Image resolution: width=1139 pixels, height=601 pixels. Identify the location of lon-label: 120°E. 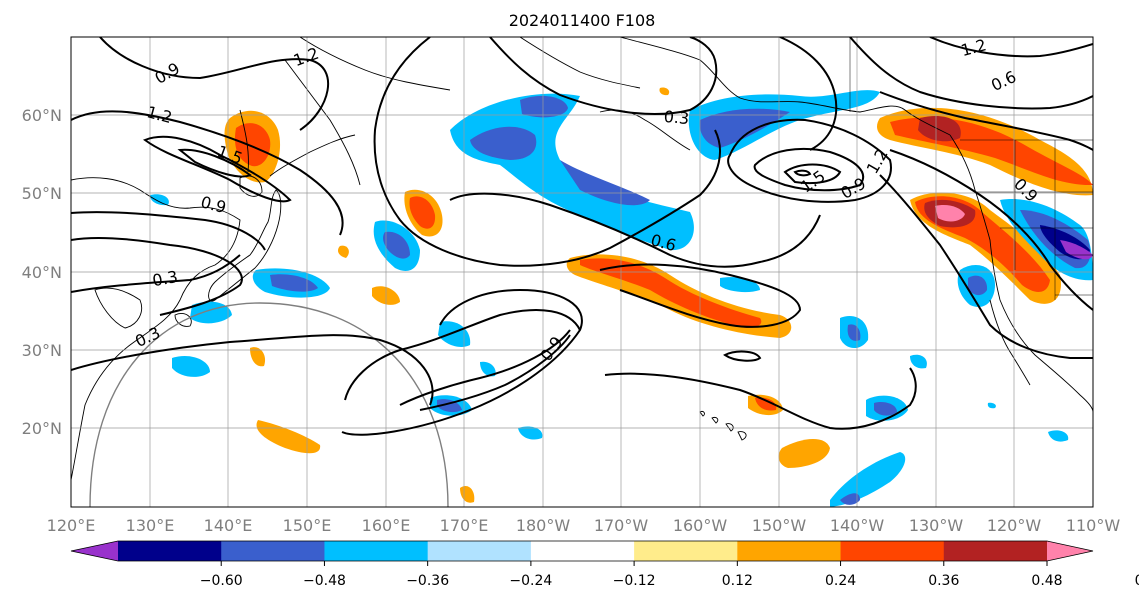
(71, 525).